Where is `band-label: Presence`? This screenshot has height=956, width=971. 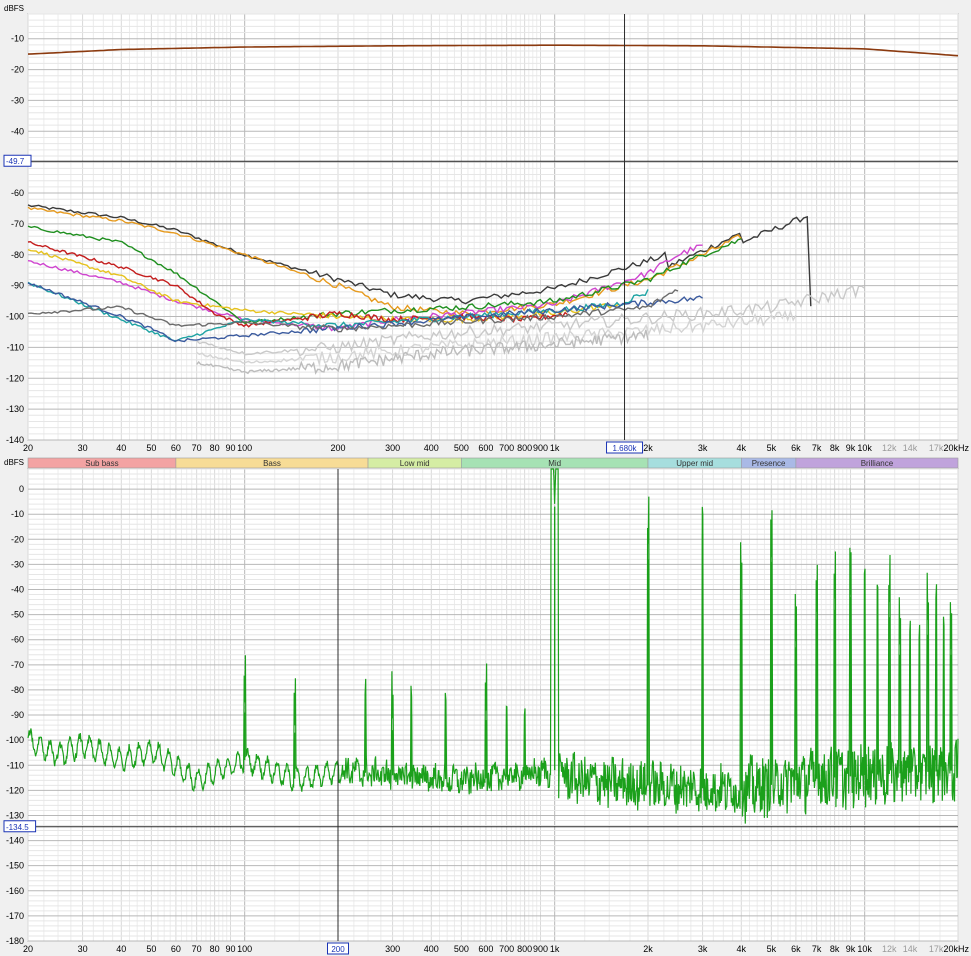
band-label: Presence is located at coordinates (769, 463).